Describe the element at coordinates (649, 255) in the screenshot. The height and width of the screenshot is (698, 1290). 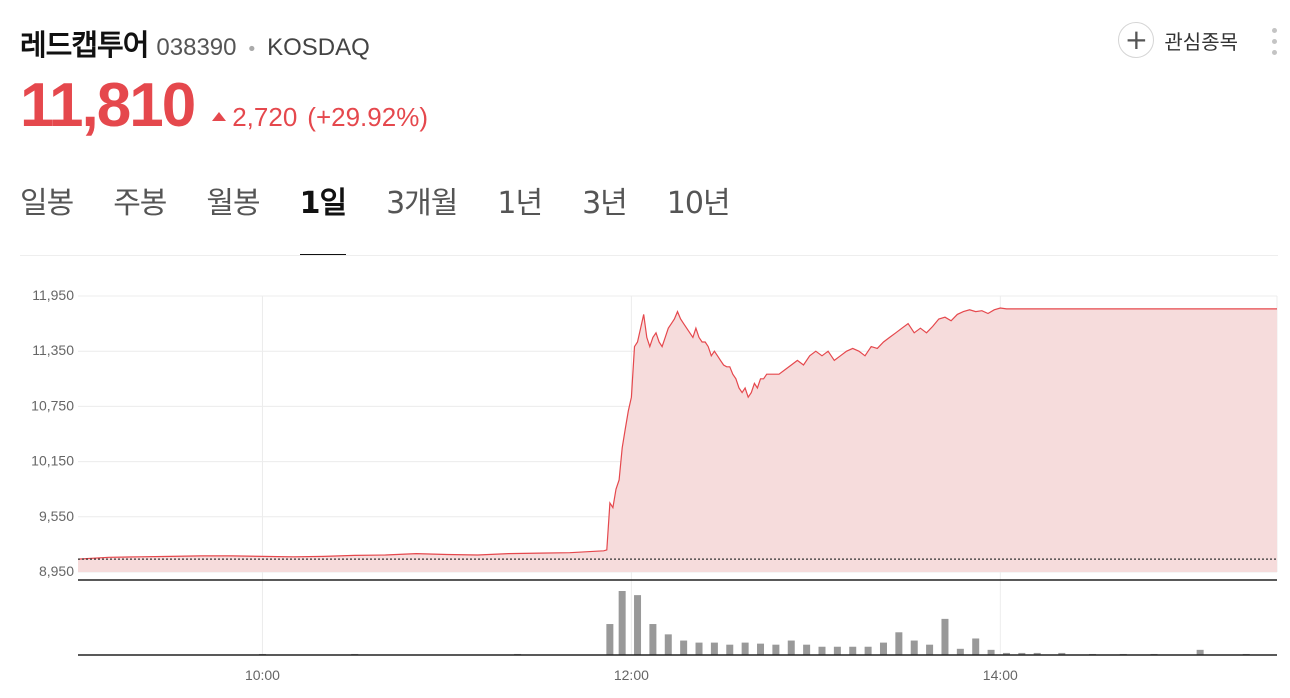
I see `tab-divider` at that location.